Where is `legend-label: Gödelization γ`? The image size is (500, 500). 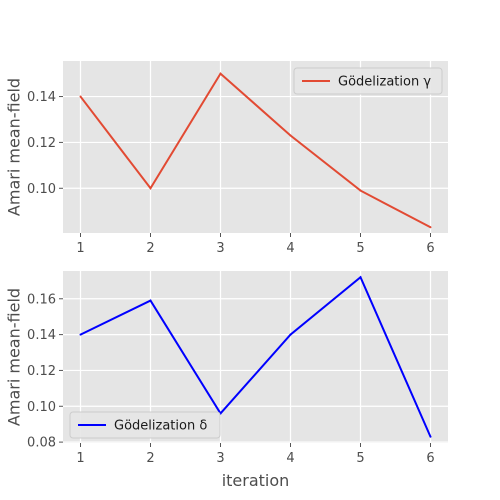
legend-label: Gödelization γ is located at coordinates (384, 82).